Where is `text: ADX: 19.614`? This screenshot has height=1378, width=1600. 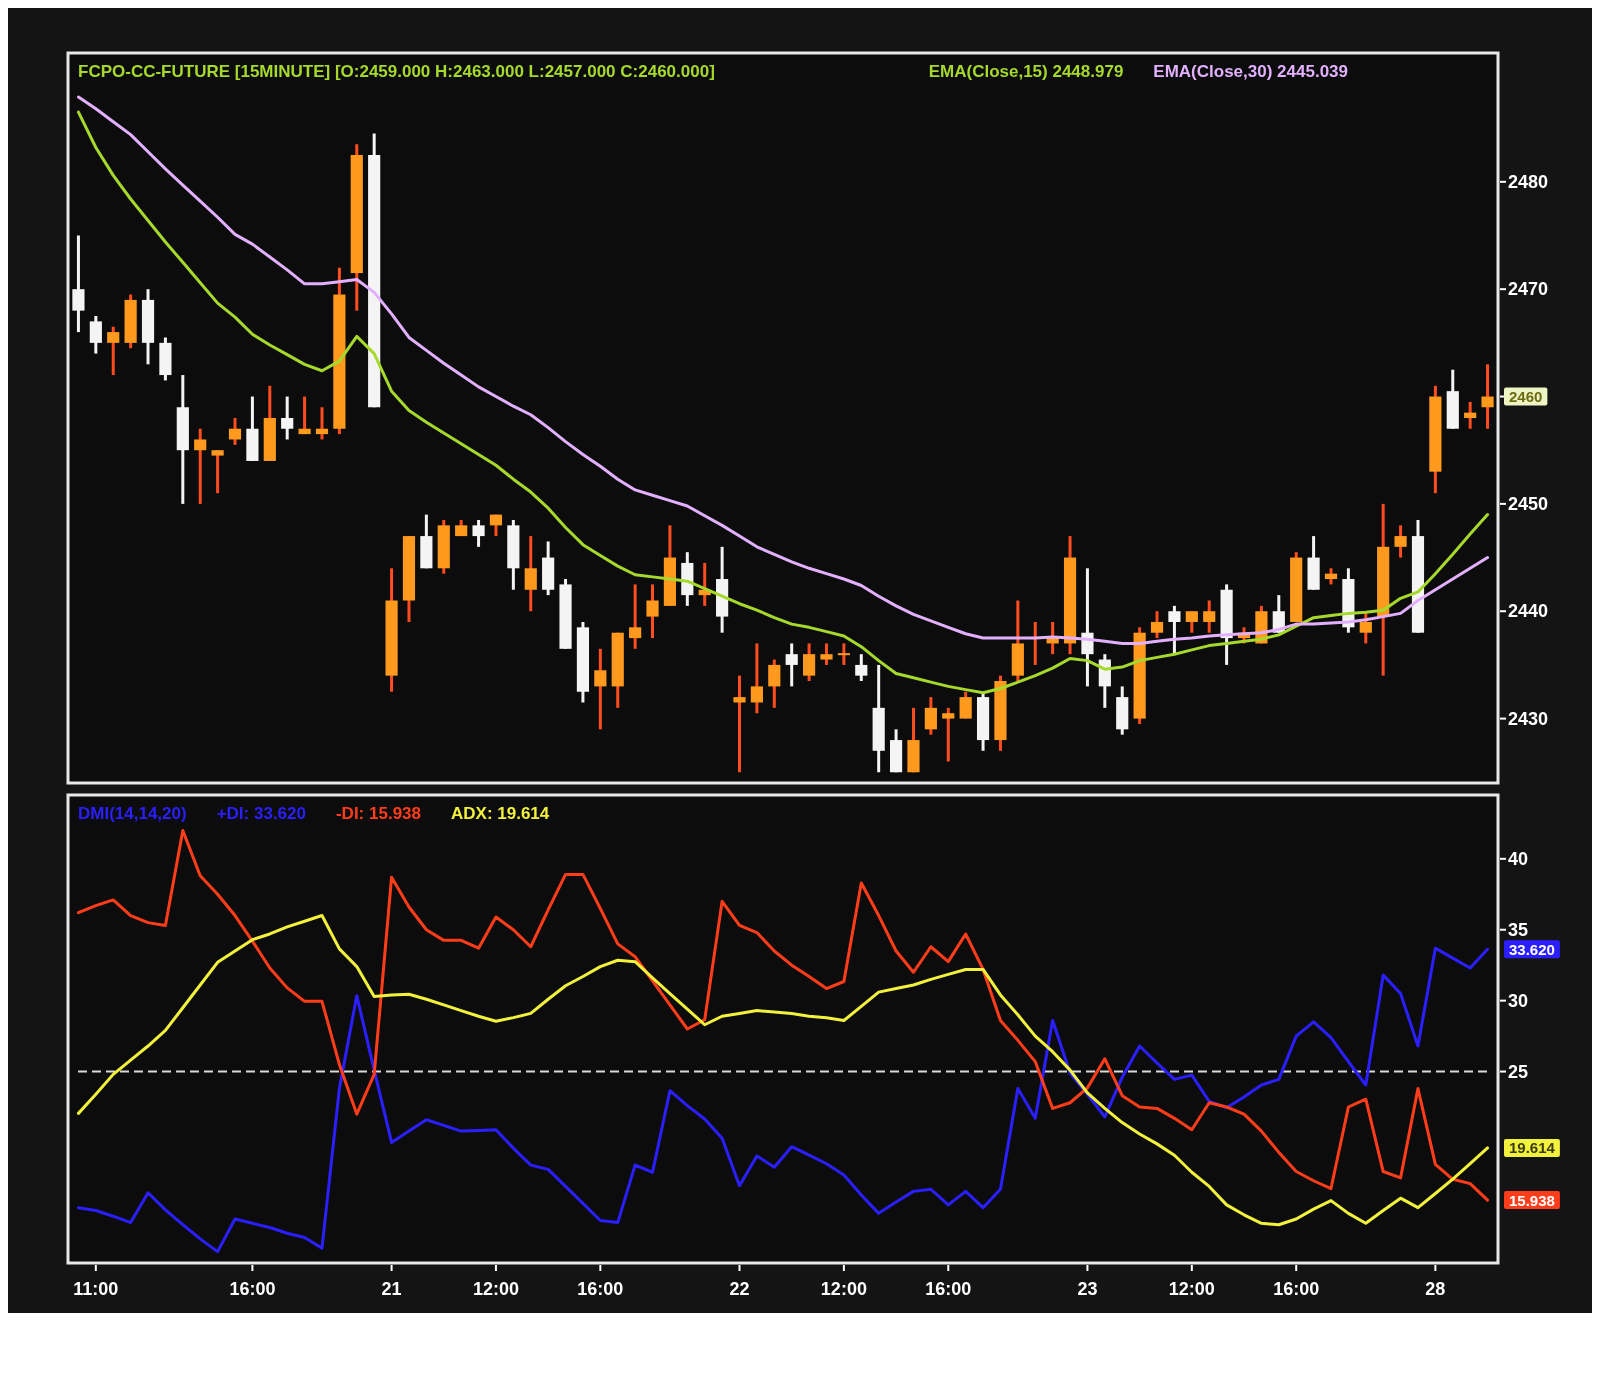
text: ADX: 19.614 is located at coordinates (500, 813).